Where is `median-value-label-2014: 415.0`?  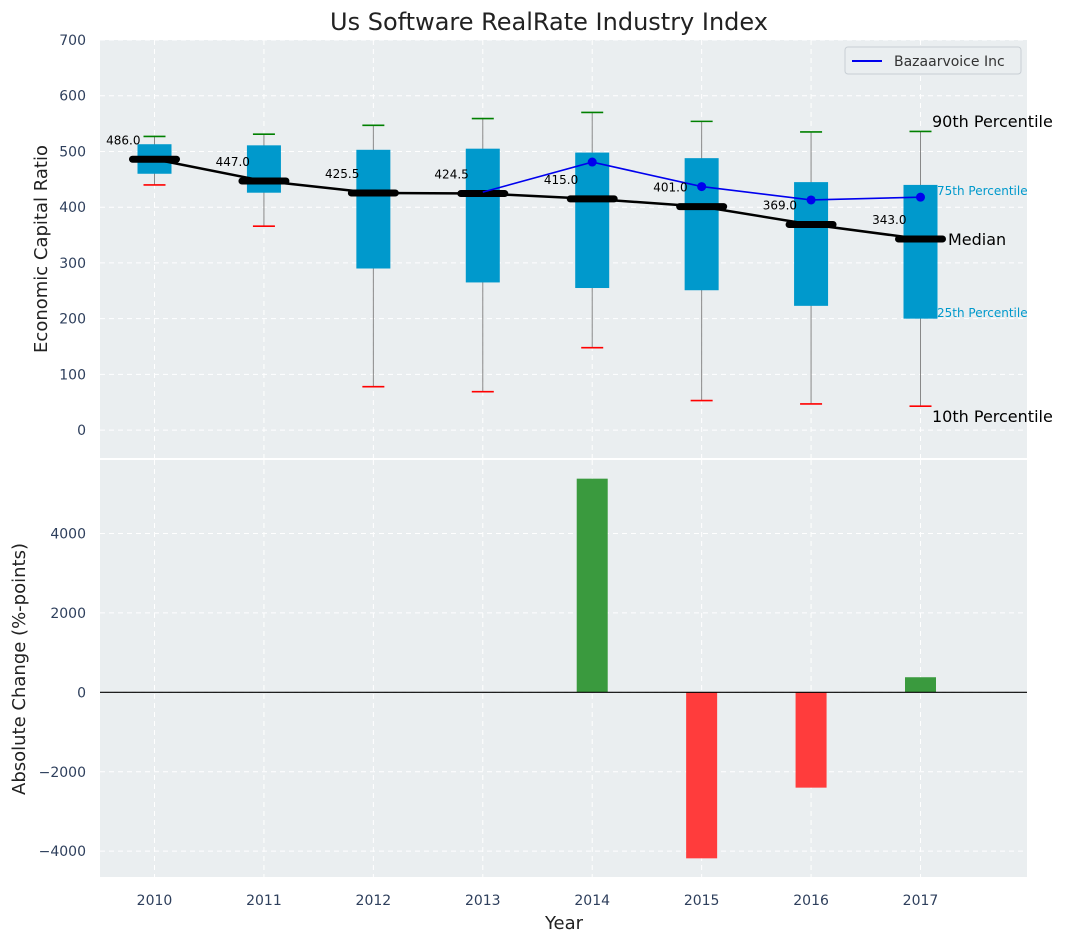 median-value-label-2014: 415.0 is located at coordinates (561, 180).